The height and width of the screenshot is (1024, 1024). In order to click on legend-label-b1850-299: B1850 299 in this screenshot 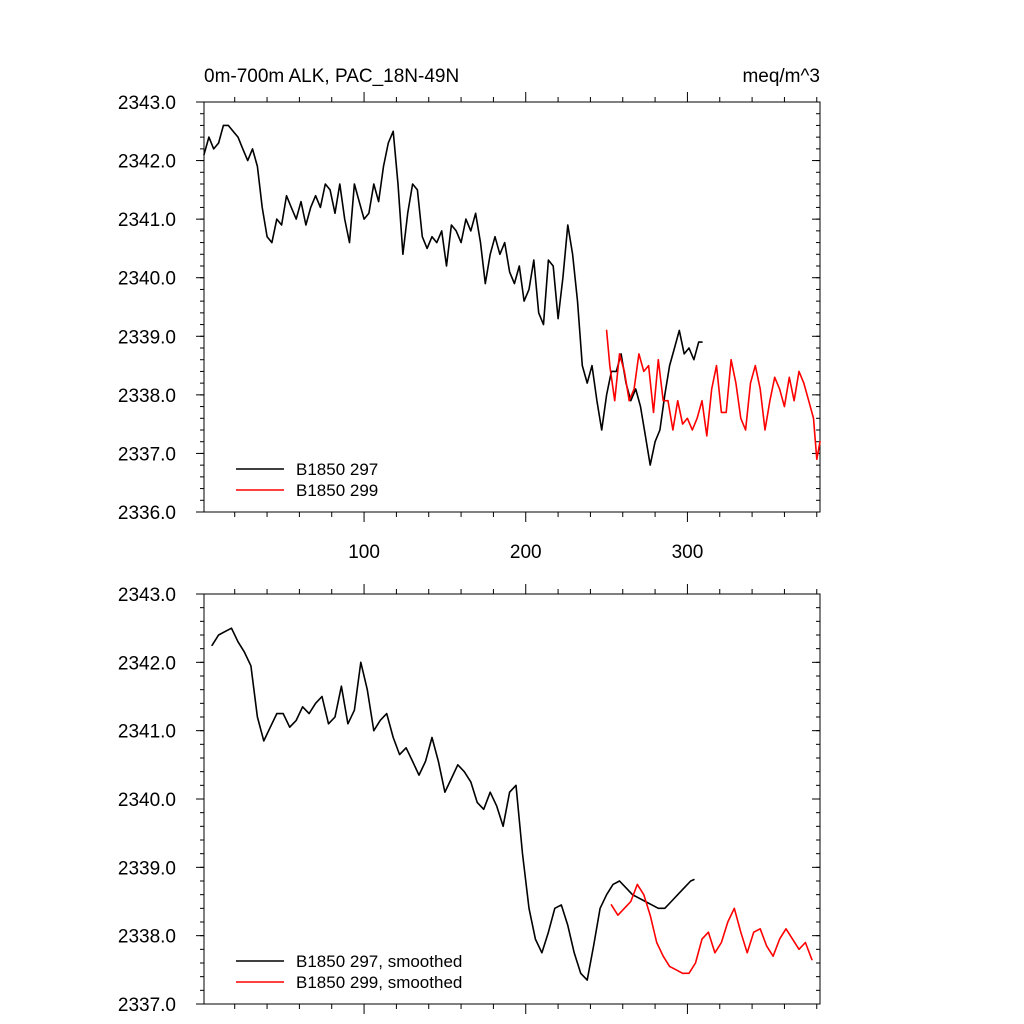, I will do `click(337, 490)`.